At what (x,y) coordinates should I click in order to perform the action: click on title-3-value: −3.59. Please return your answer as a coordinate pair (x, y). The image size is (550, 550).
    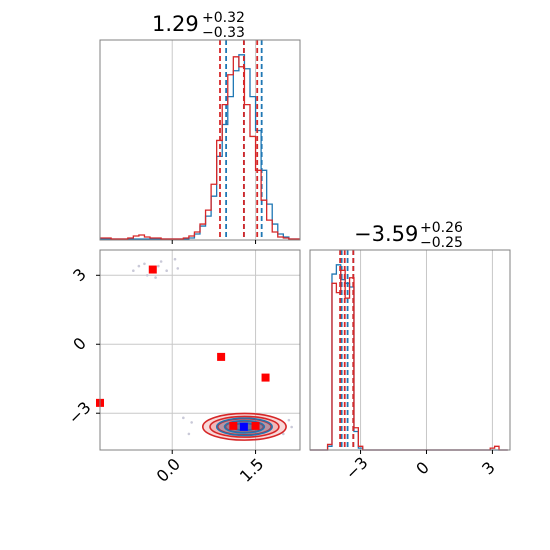
    Looking at the image, I should click on (386, 234).